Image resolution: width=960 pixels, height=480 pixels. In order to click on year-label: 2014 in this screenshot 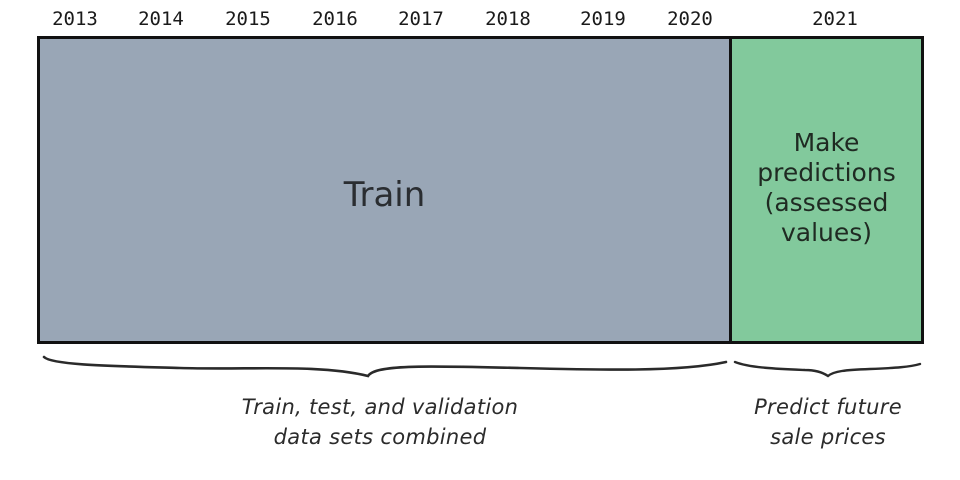, I will do `click(161, 19)`.